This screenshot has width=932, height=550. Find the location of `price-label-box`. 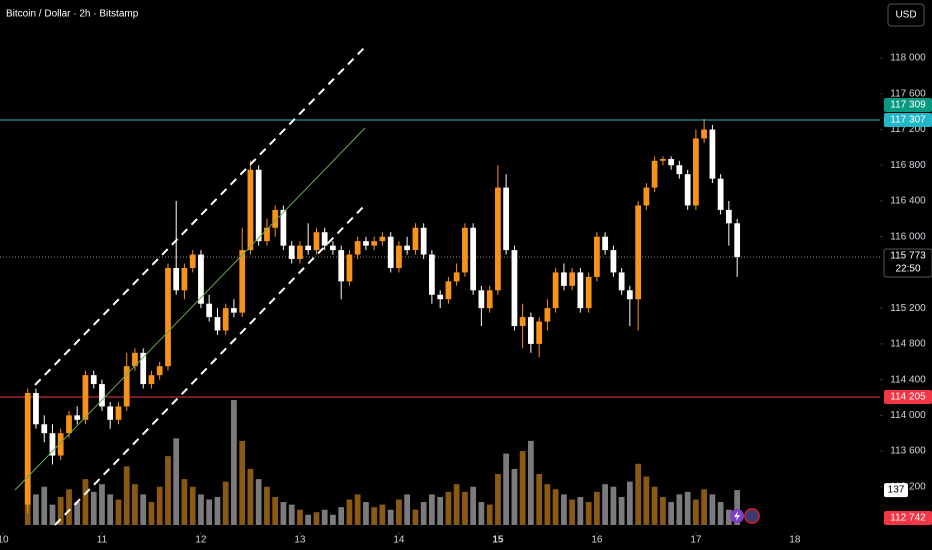

price-label-box is located at coordinates (908, 104).